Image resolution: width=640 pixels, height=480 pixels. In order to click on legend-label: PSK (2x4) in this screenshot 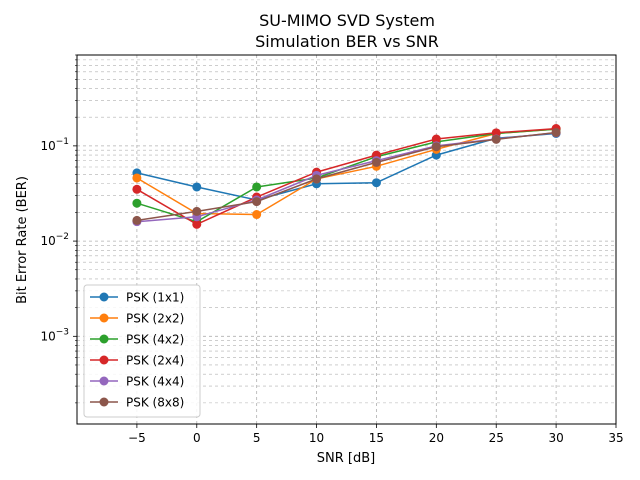, I will do `click(155, 361)`.